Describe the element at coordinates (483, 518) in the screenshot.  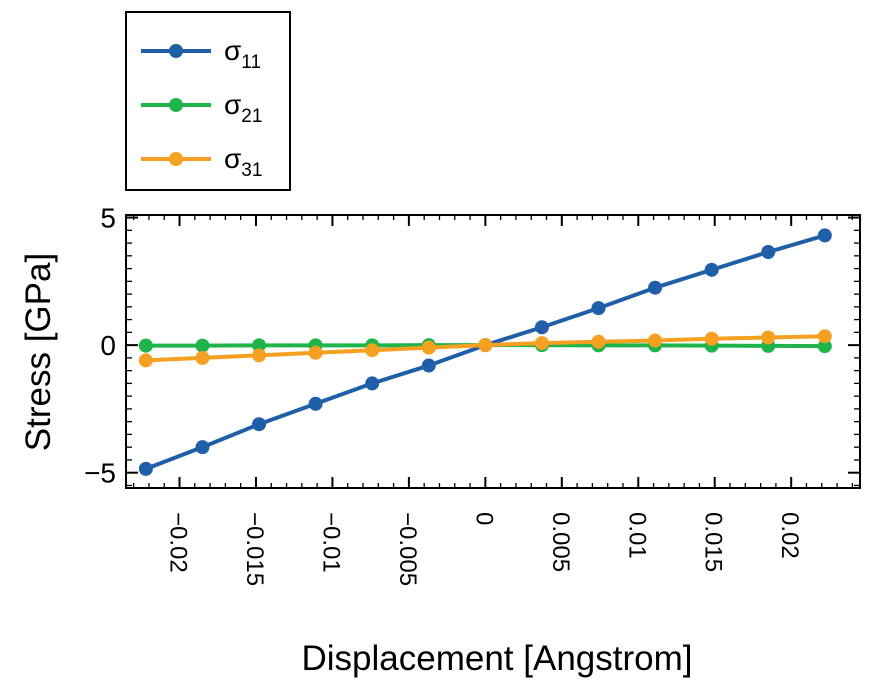
I see `x-tick-label: 0` at that location.